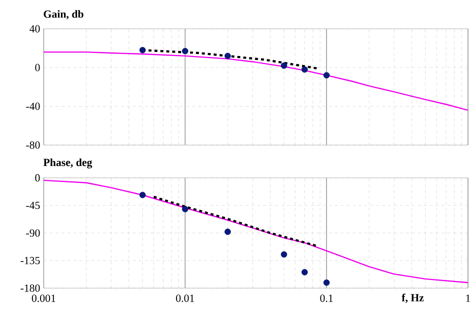 Image resolution: width=474 pixels, height=318 pixels. I want to click on chart-title: Phase, deg, so click(67, 163).